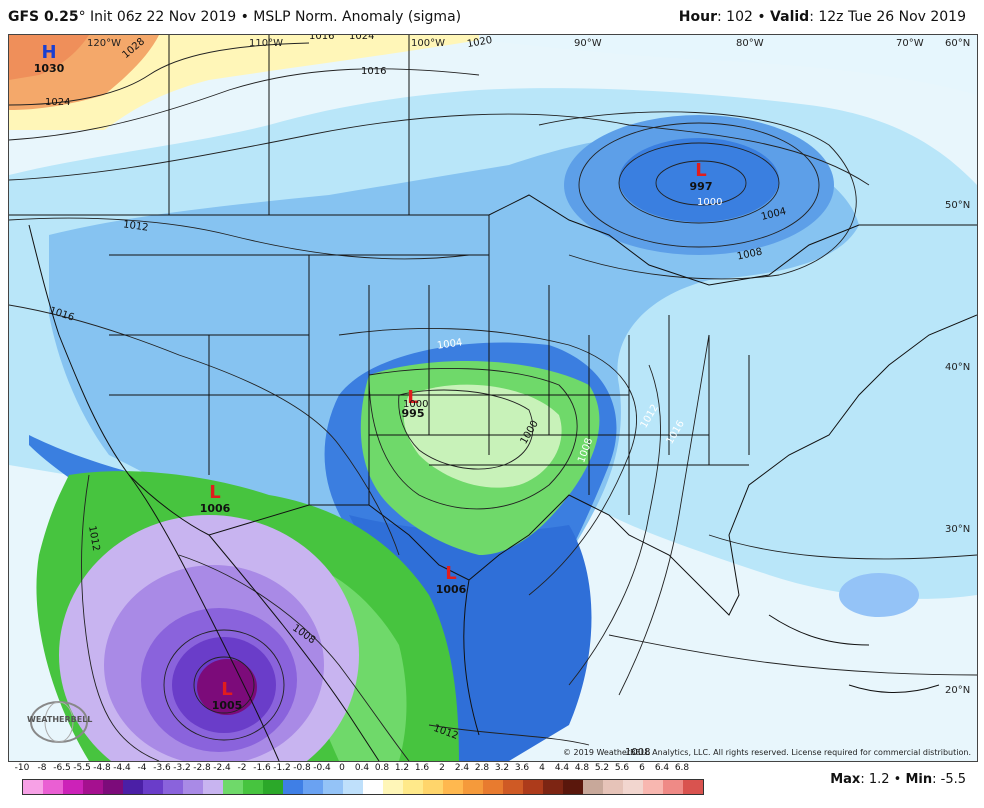 The height and width of the screenshot is (808, 984). What do you see at coordinates (958, 367) in the screenshot?
I see `lat-label: 40°N` at bounding box center [958, 367].